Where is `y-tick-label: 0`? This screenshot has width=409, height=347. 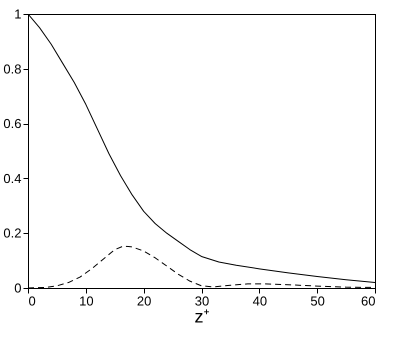 y-tick-label: 0 is located at coordinates (18, 288).